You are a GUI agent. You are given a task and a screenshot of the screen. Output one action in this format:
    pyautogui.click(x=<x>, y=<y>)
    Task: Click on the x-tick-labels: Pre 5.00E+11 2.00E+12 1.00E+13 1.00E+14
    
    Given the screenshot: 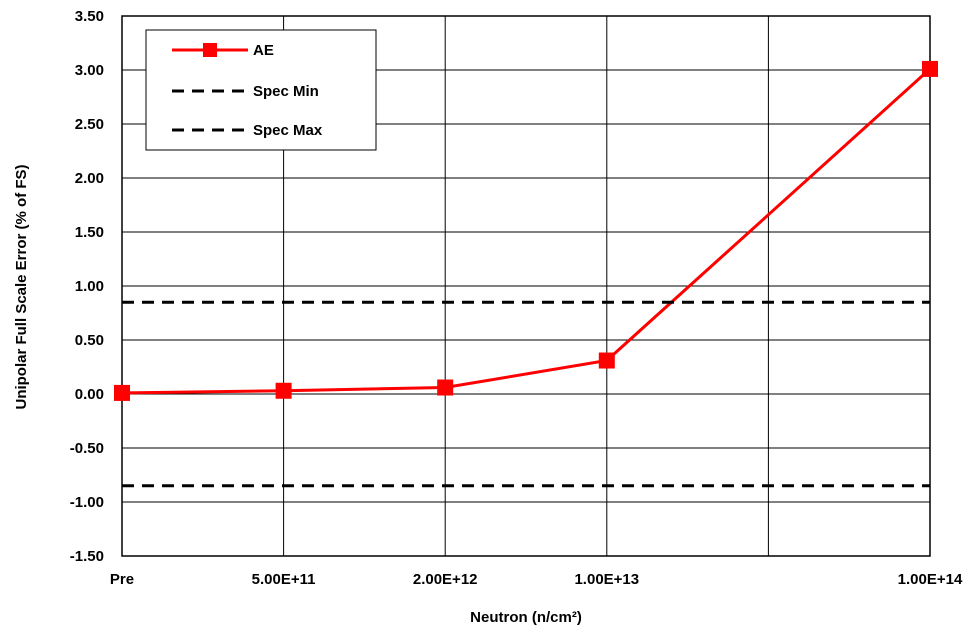 What is the action you would take?
    pyautogui.click(x=536, y=579)
    